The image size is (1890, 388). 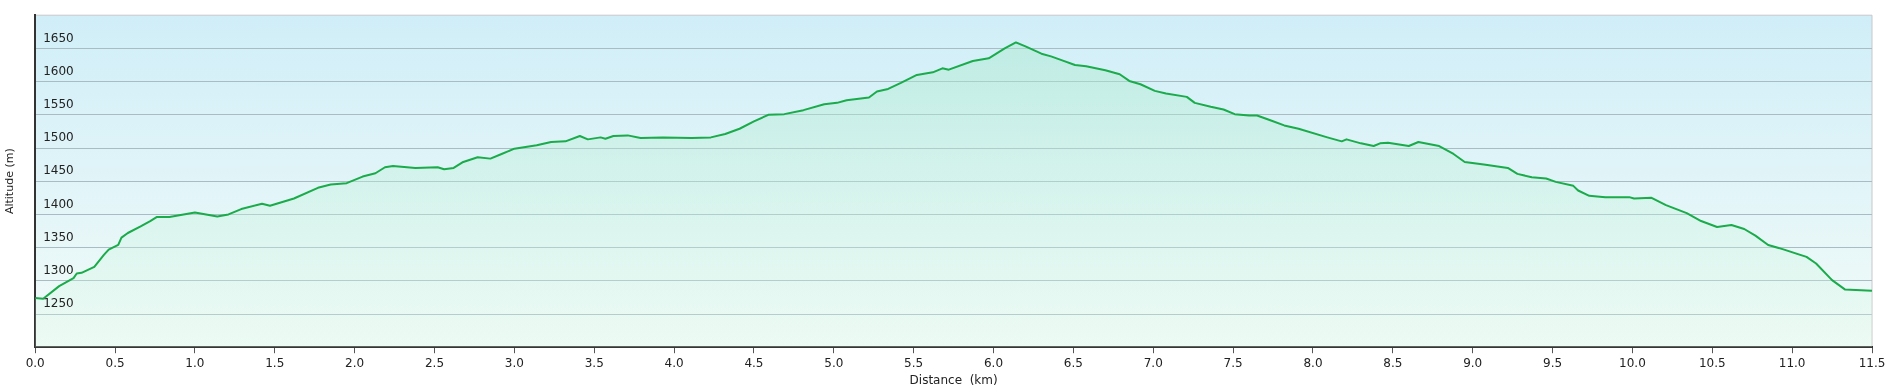 What do you see at coordinates (58, 170) in the screenshot?
I see `y-tick-label: 1450` at bounding box center [58, 170].